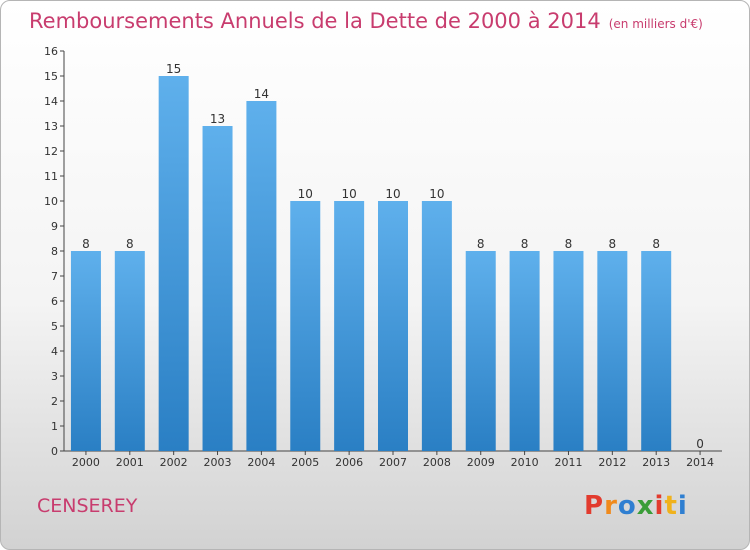  Describe the element at coordinates (54, 351) in the screenshot. I see `y-tick-label: 4` at that location.